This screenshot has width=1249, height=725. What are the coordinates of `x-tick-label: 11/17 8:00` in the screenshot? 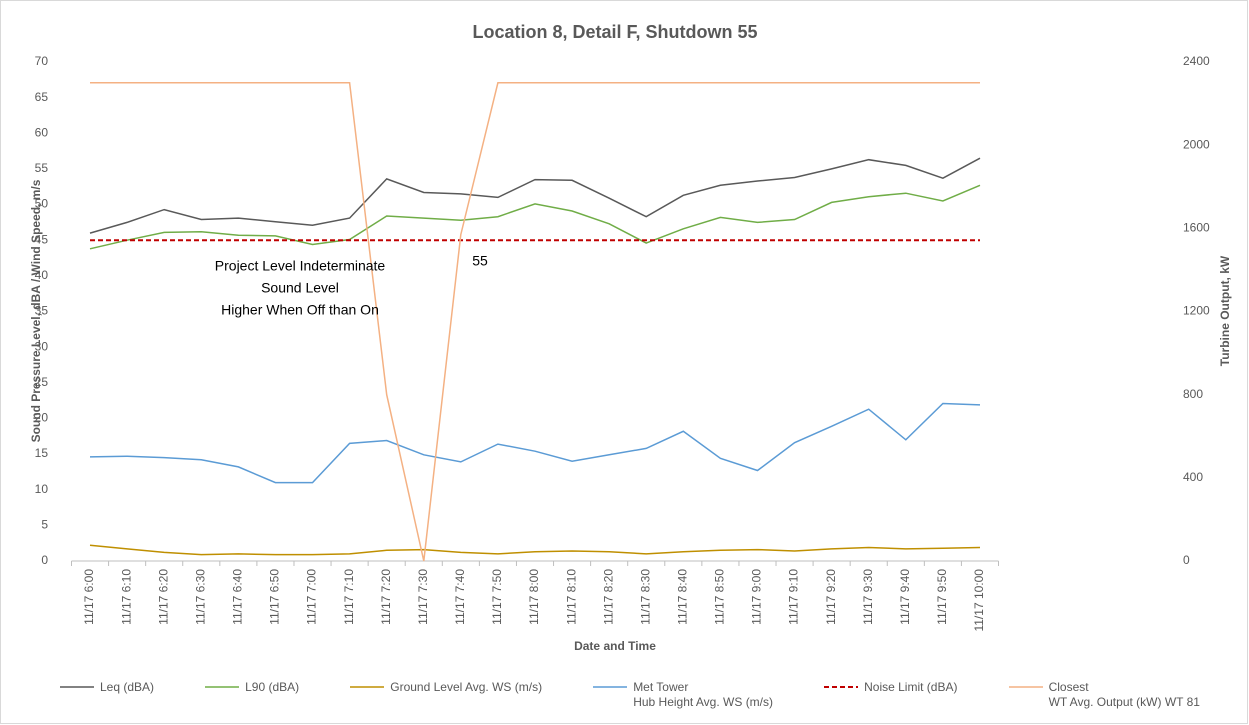 It's located at (534, 597).